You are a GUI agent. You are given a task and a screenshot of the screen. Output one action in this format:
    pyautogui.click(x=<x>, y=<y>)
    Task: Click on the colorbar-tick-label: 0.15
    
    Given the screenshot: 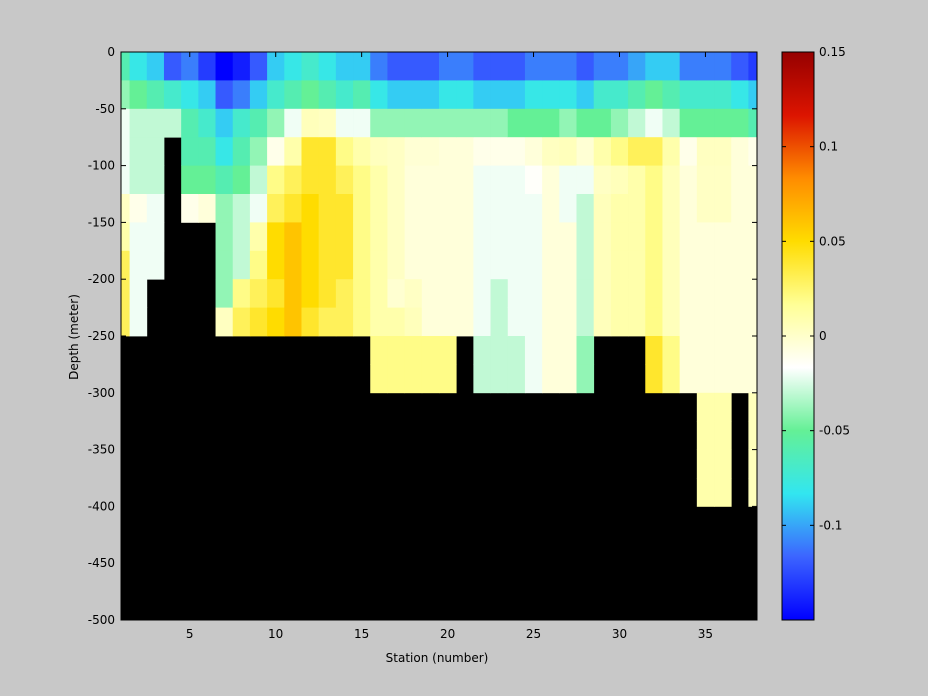 What is the action you would take?
    pyautogui.click(x=832, y=52)
    